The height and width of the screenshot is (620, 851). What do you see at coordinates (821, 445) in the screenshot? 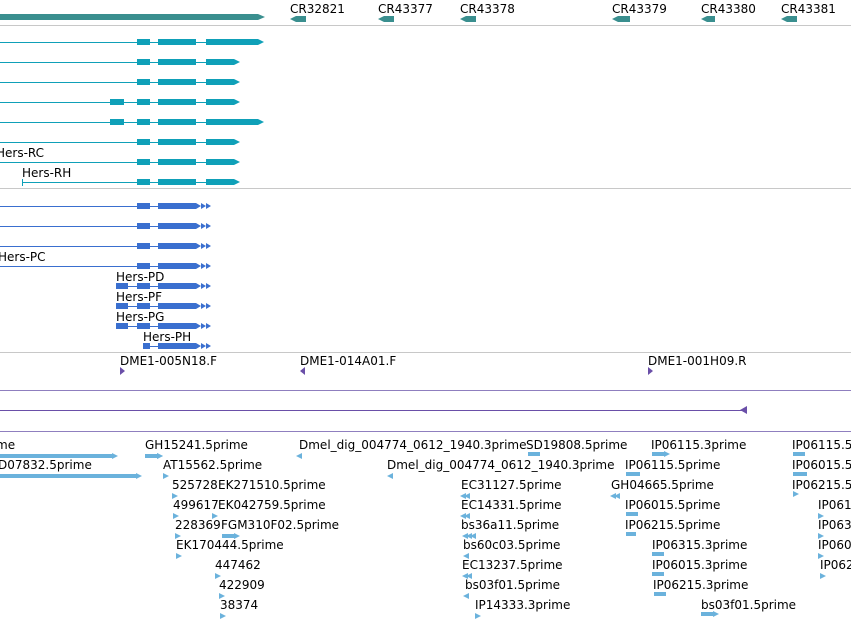
I see `est-label: IP06115.5` at bounding box center [821, 445].